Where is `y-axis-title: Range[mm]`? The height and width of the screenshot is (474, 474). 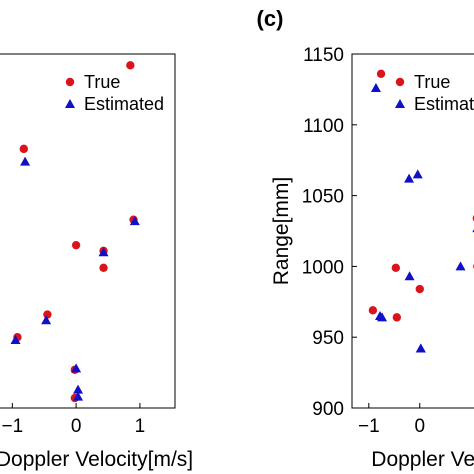
y-axis-title: Range[mm] is located at coordinates (281, 231).